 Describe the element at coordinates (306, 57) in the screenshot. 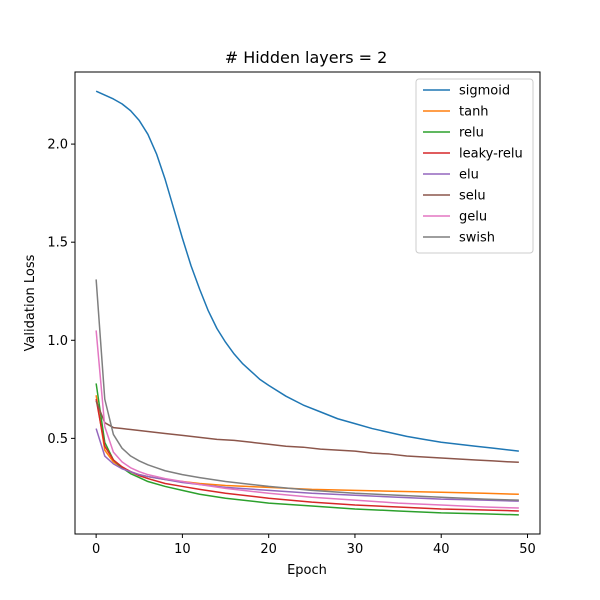

I see `chart-title: # Hidden layers = 2` at that location.